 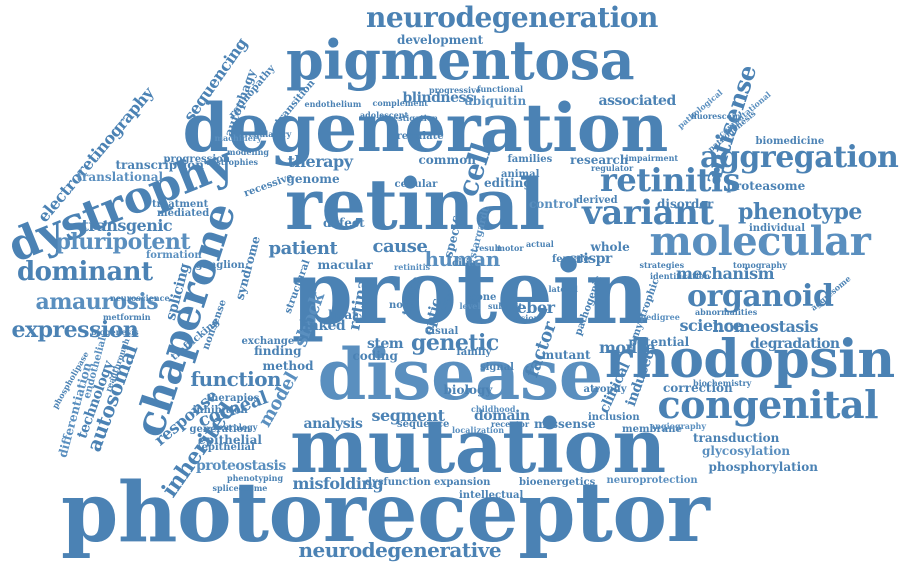 What do you see at coordinates (766, 186) in the screenshot?
I see `cloud-word: proteasome` at bounding box center [766, 186].